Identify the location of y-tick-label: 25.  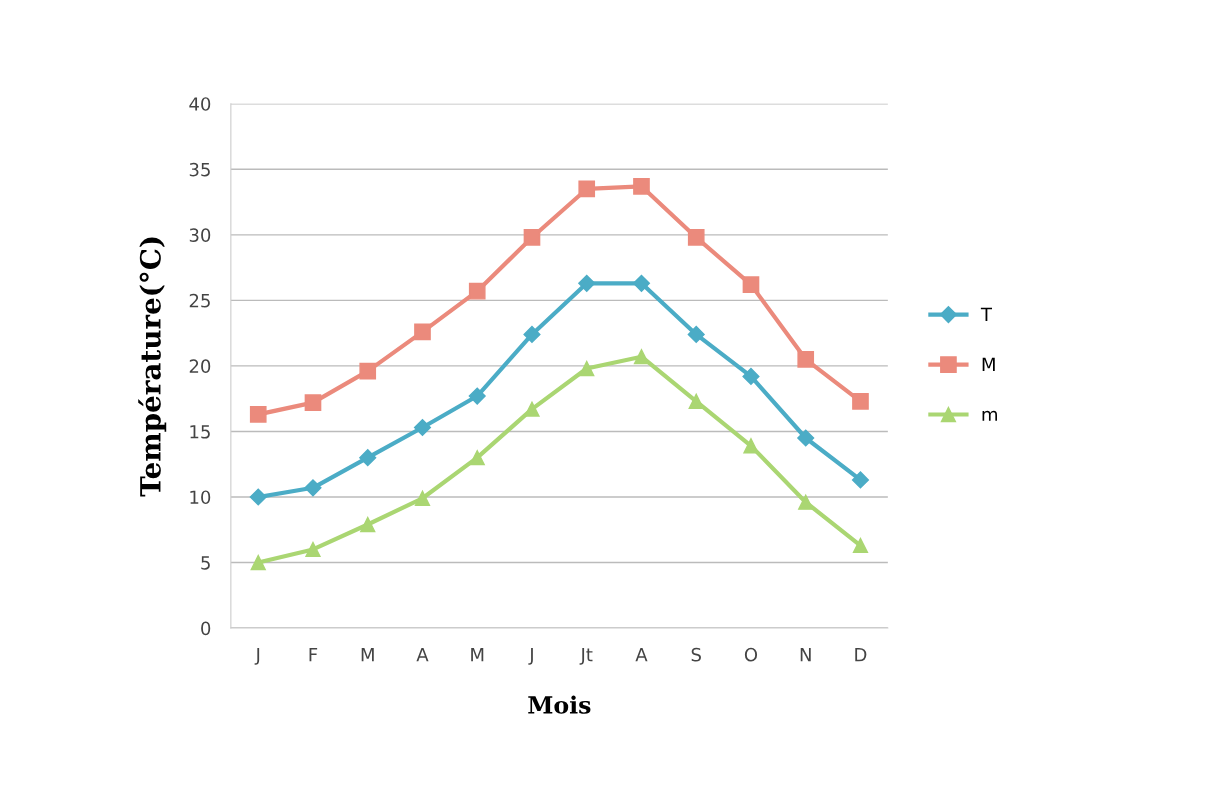
(199, 300).